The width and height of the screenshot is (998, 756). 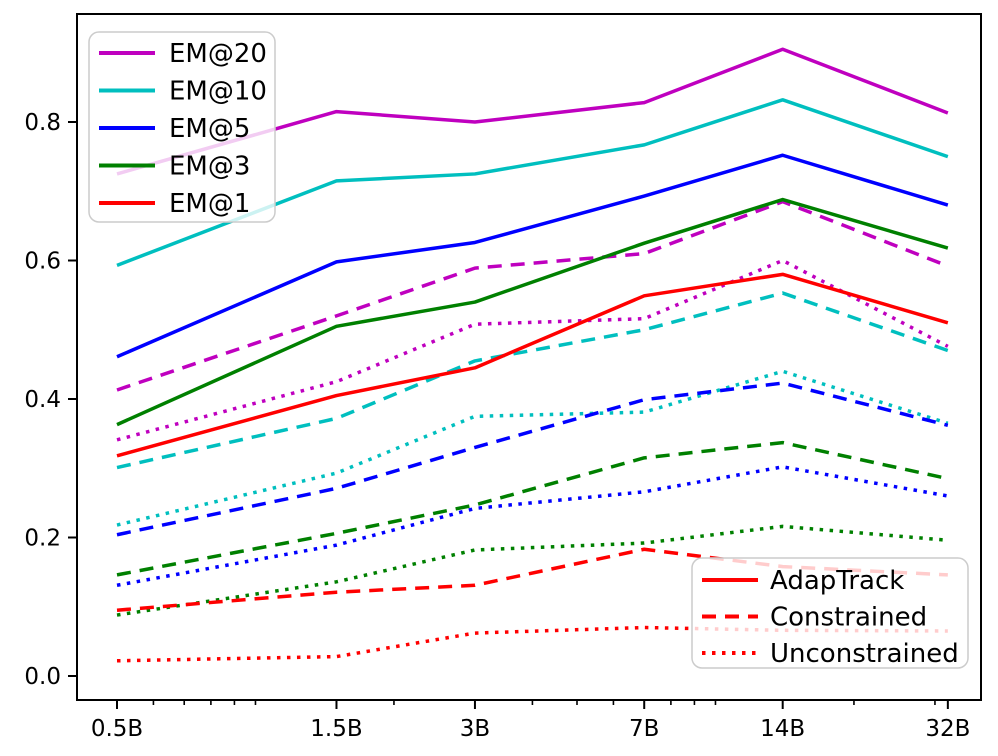 What do you see at coordinates (644, 729) in the screenshot?
I see `x-tick-label: 7B` at bounding box center [644, 729].